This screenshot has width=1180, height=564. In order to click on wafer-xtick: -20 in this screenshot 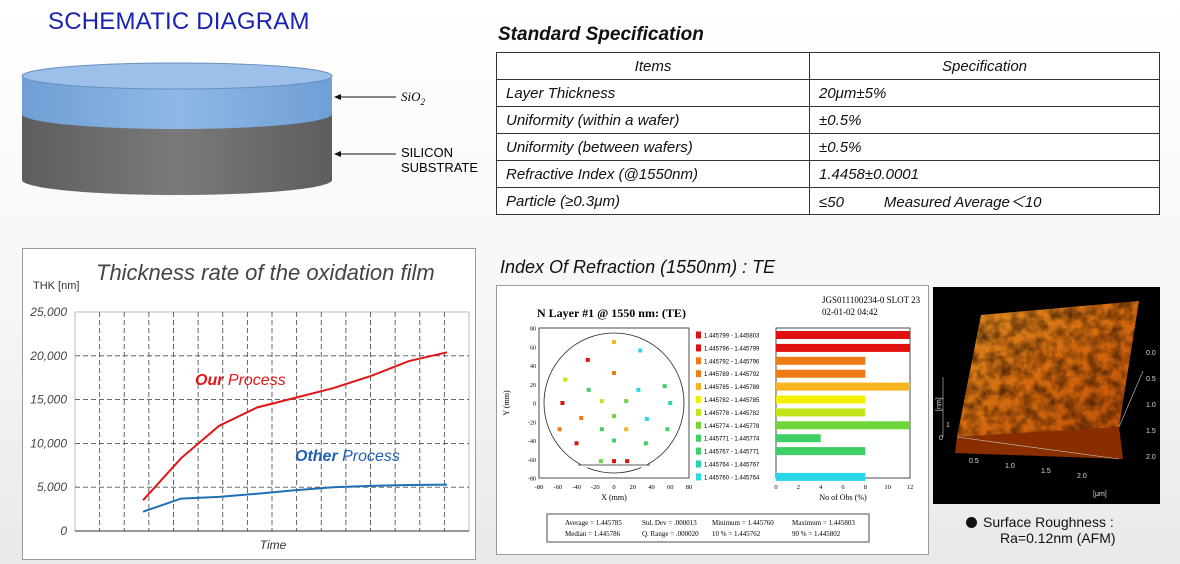, I will do `click(595, 487)`.